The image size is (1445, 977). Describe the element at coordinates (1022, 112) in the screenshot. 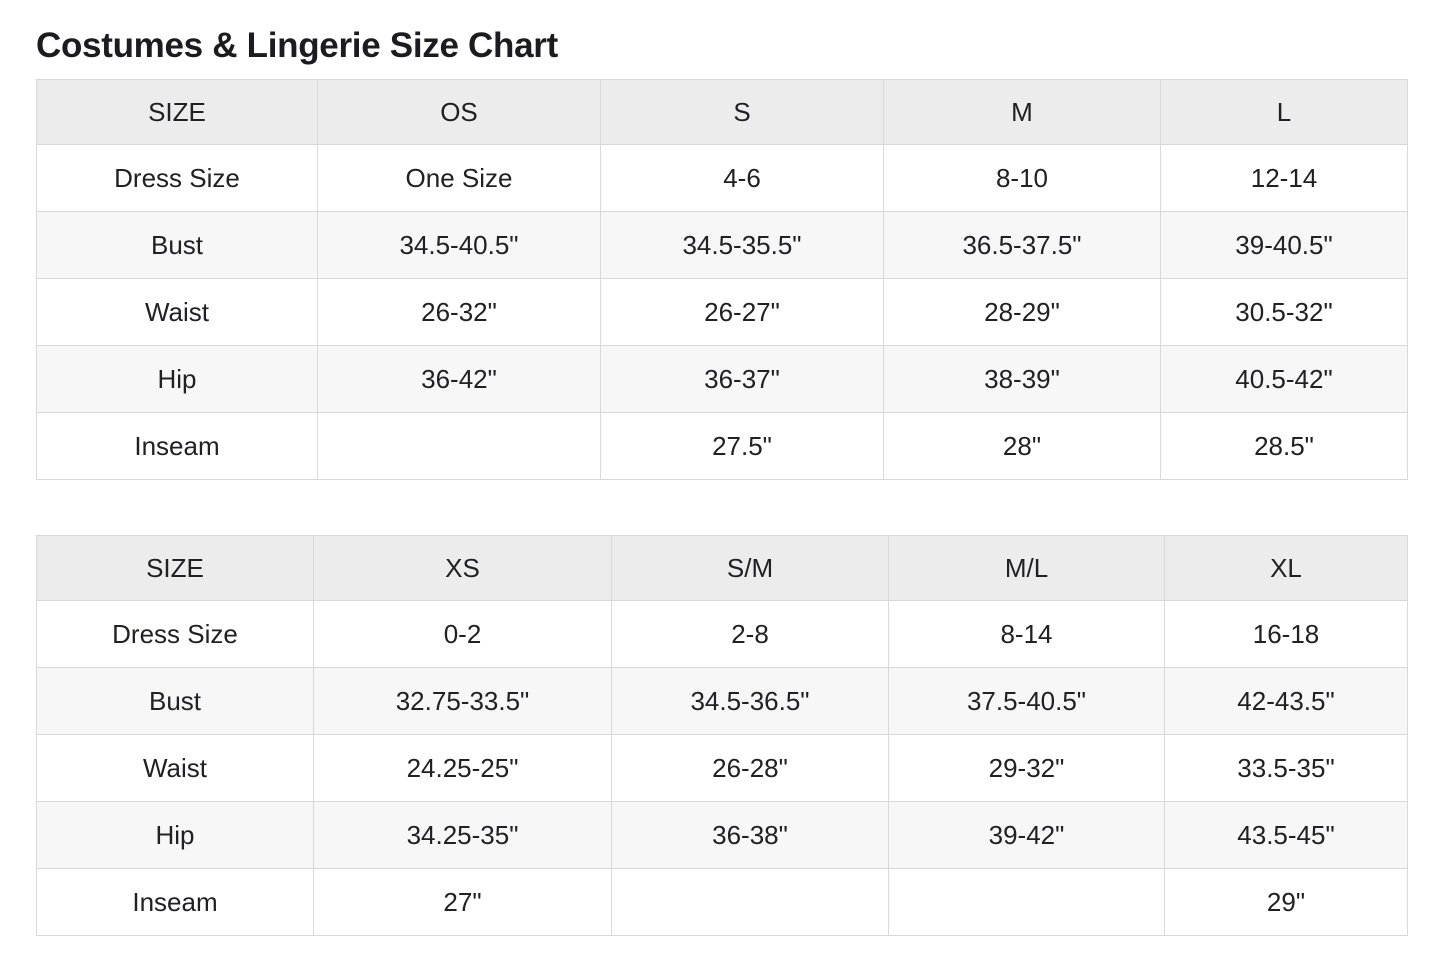

I see `column-header-m: M` at that location.